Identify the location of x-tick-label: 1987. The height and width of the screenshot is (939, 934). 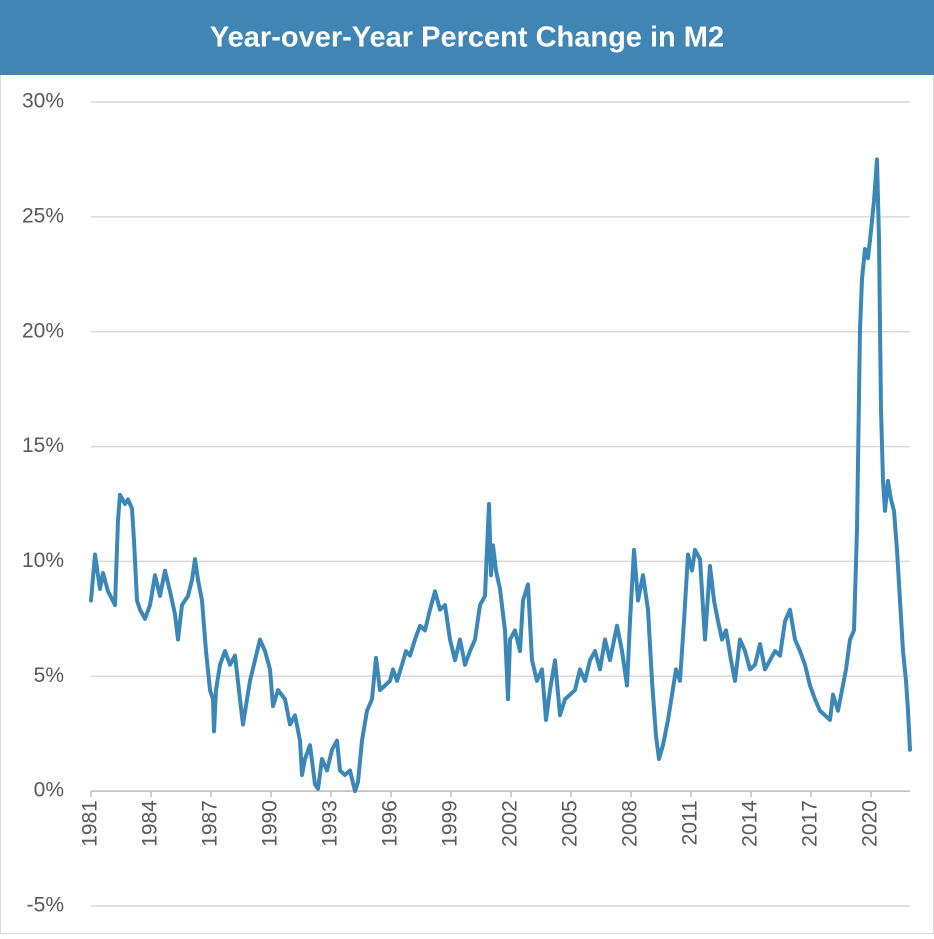
(210, 823).